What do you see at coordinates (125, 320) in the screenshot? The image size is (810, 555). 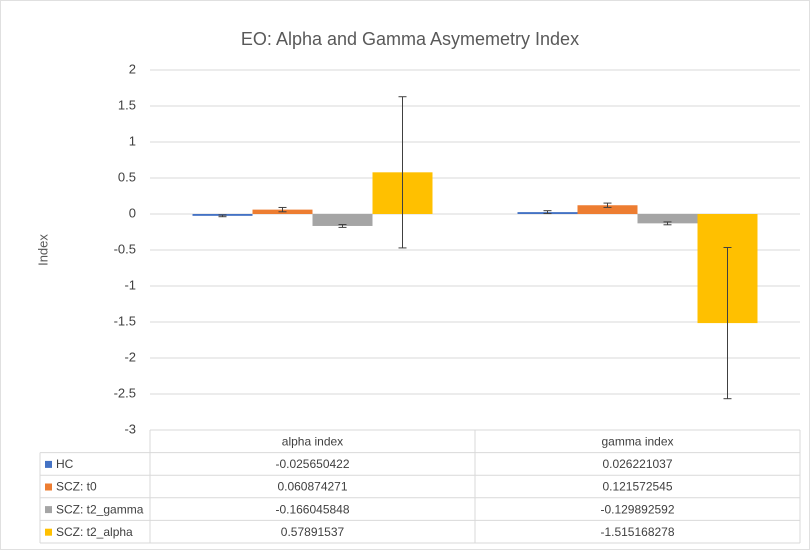 I see `y-tick-label: -1.5` at bounding box center [125, 320].